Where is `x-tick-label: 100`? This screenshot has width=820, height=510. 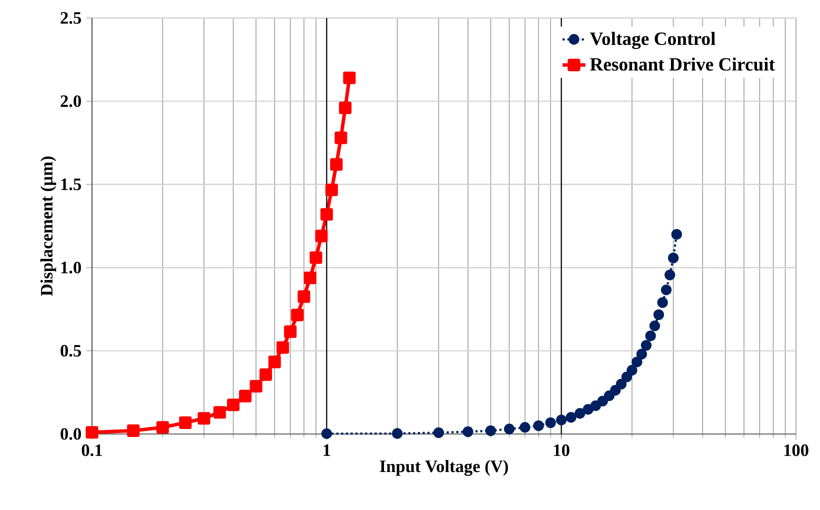 x-tick-label: 100 is located at coordinates (796, 450).